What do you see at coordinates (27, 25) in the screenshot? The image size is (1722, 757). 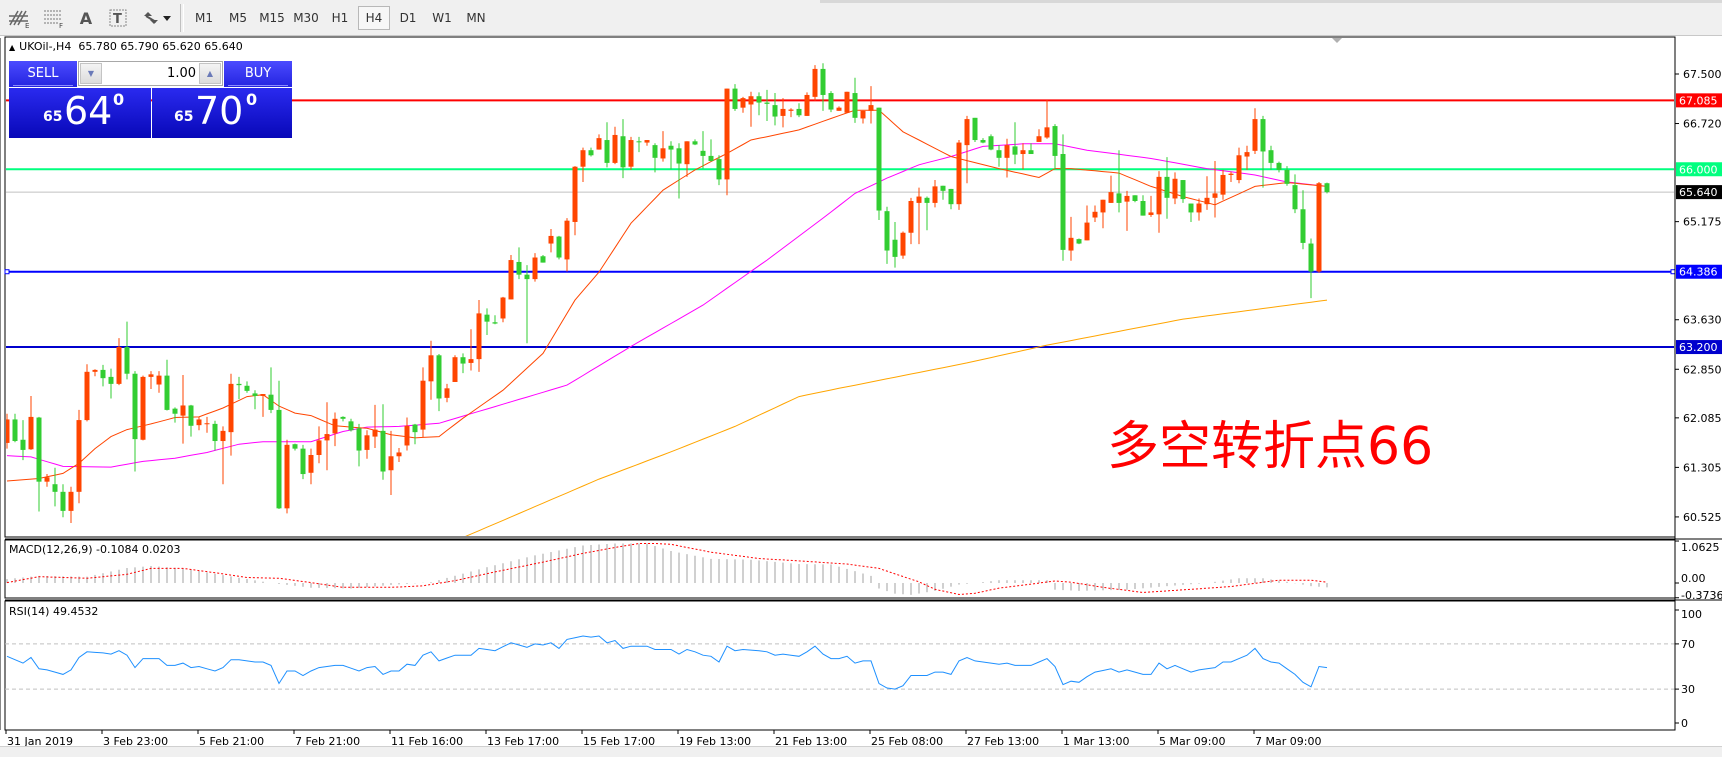 I see `svg-text: E` at bounding box center [27, 25].